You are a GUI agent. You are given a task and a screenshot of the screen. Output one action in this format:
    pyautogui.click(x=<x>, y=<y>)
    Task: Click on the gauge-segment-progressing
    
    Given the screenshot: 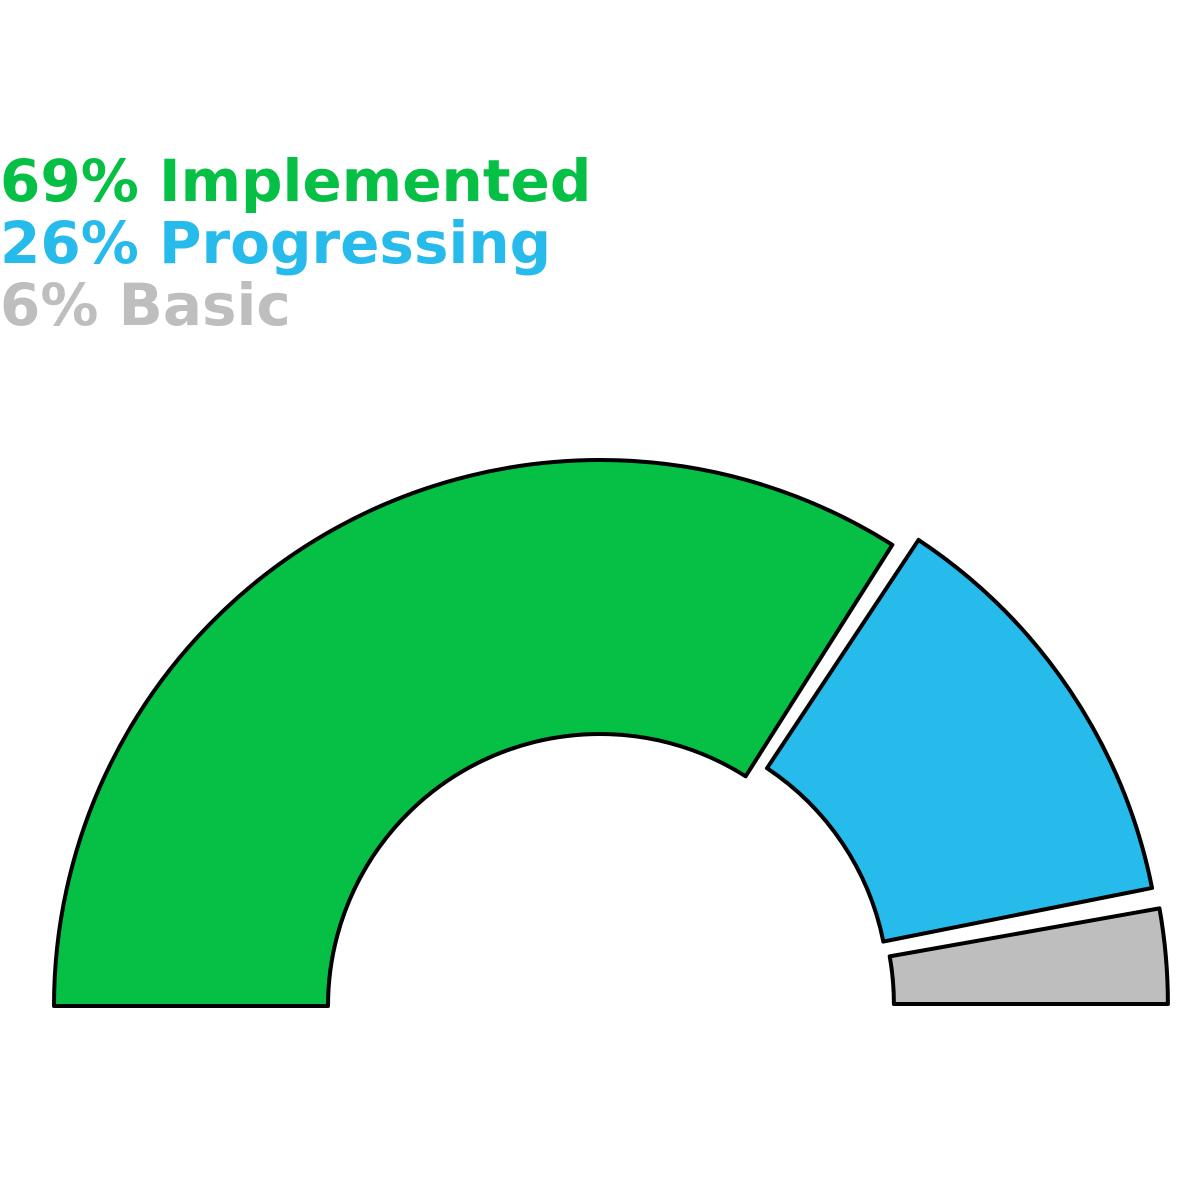 What is the action you would take?
    pyautogui.click(x=960, y=740)
    